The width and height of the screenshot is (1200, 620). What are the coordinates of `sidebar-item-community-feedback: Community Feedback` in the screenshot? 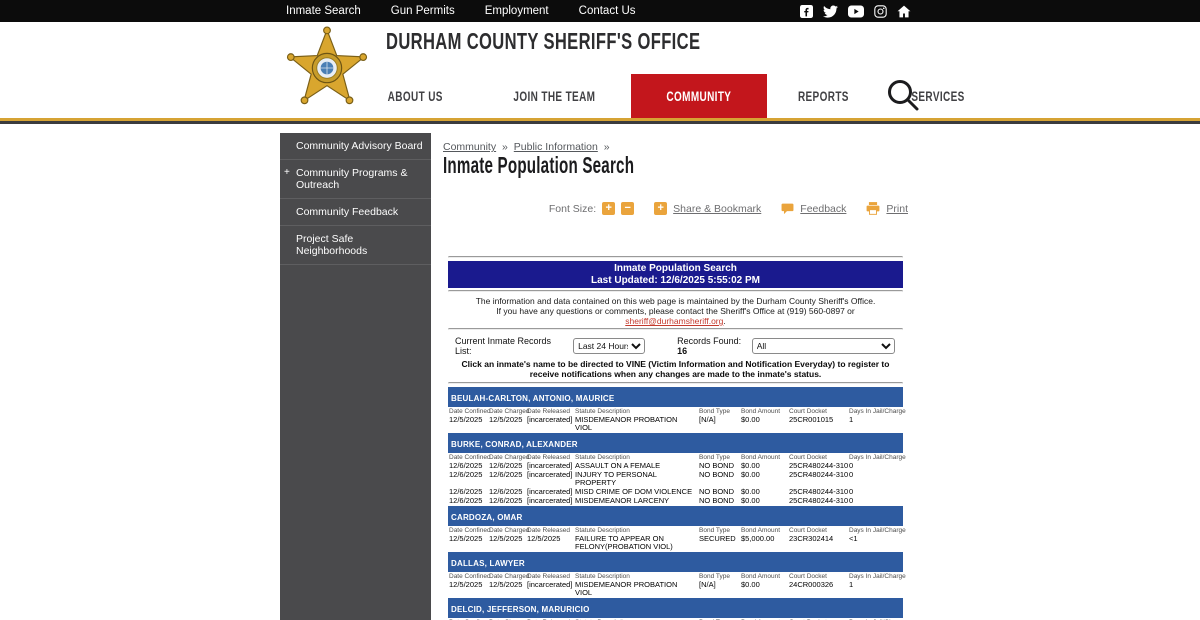 It's located at (355, 213).